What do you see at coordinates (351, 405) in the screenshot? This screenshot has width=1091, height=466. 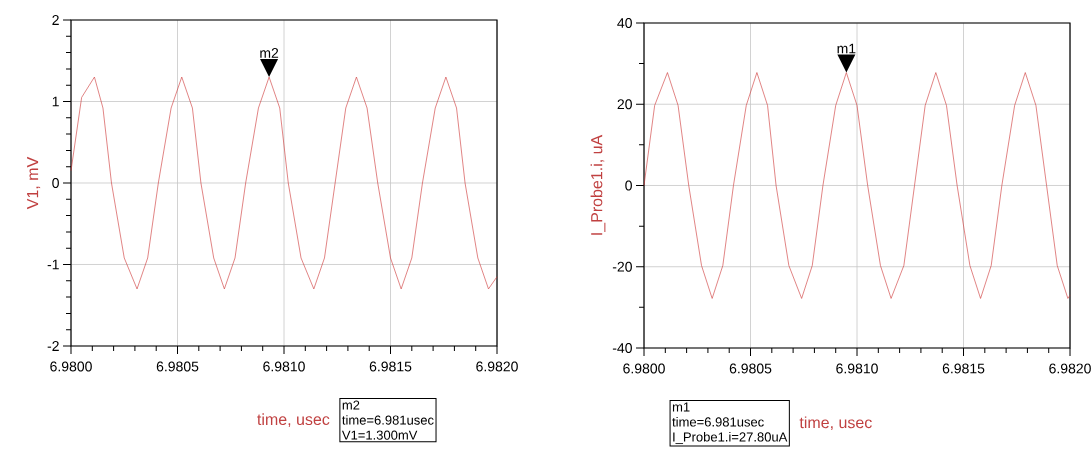 I see `text: m2` at bounding box center [351, 405].